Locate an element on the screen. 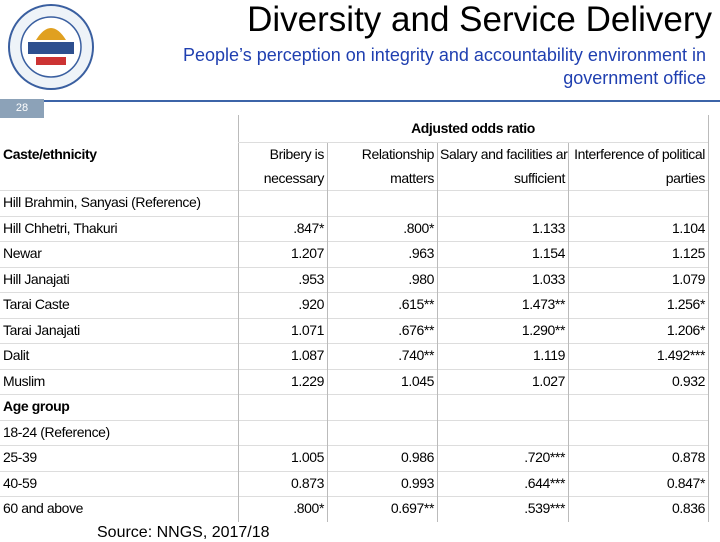 This screenshot has height=542, width=720. column-header: Bribery is is located at coordinates (297, 154).